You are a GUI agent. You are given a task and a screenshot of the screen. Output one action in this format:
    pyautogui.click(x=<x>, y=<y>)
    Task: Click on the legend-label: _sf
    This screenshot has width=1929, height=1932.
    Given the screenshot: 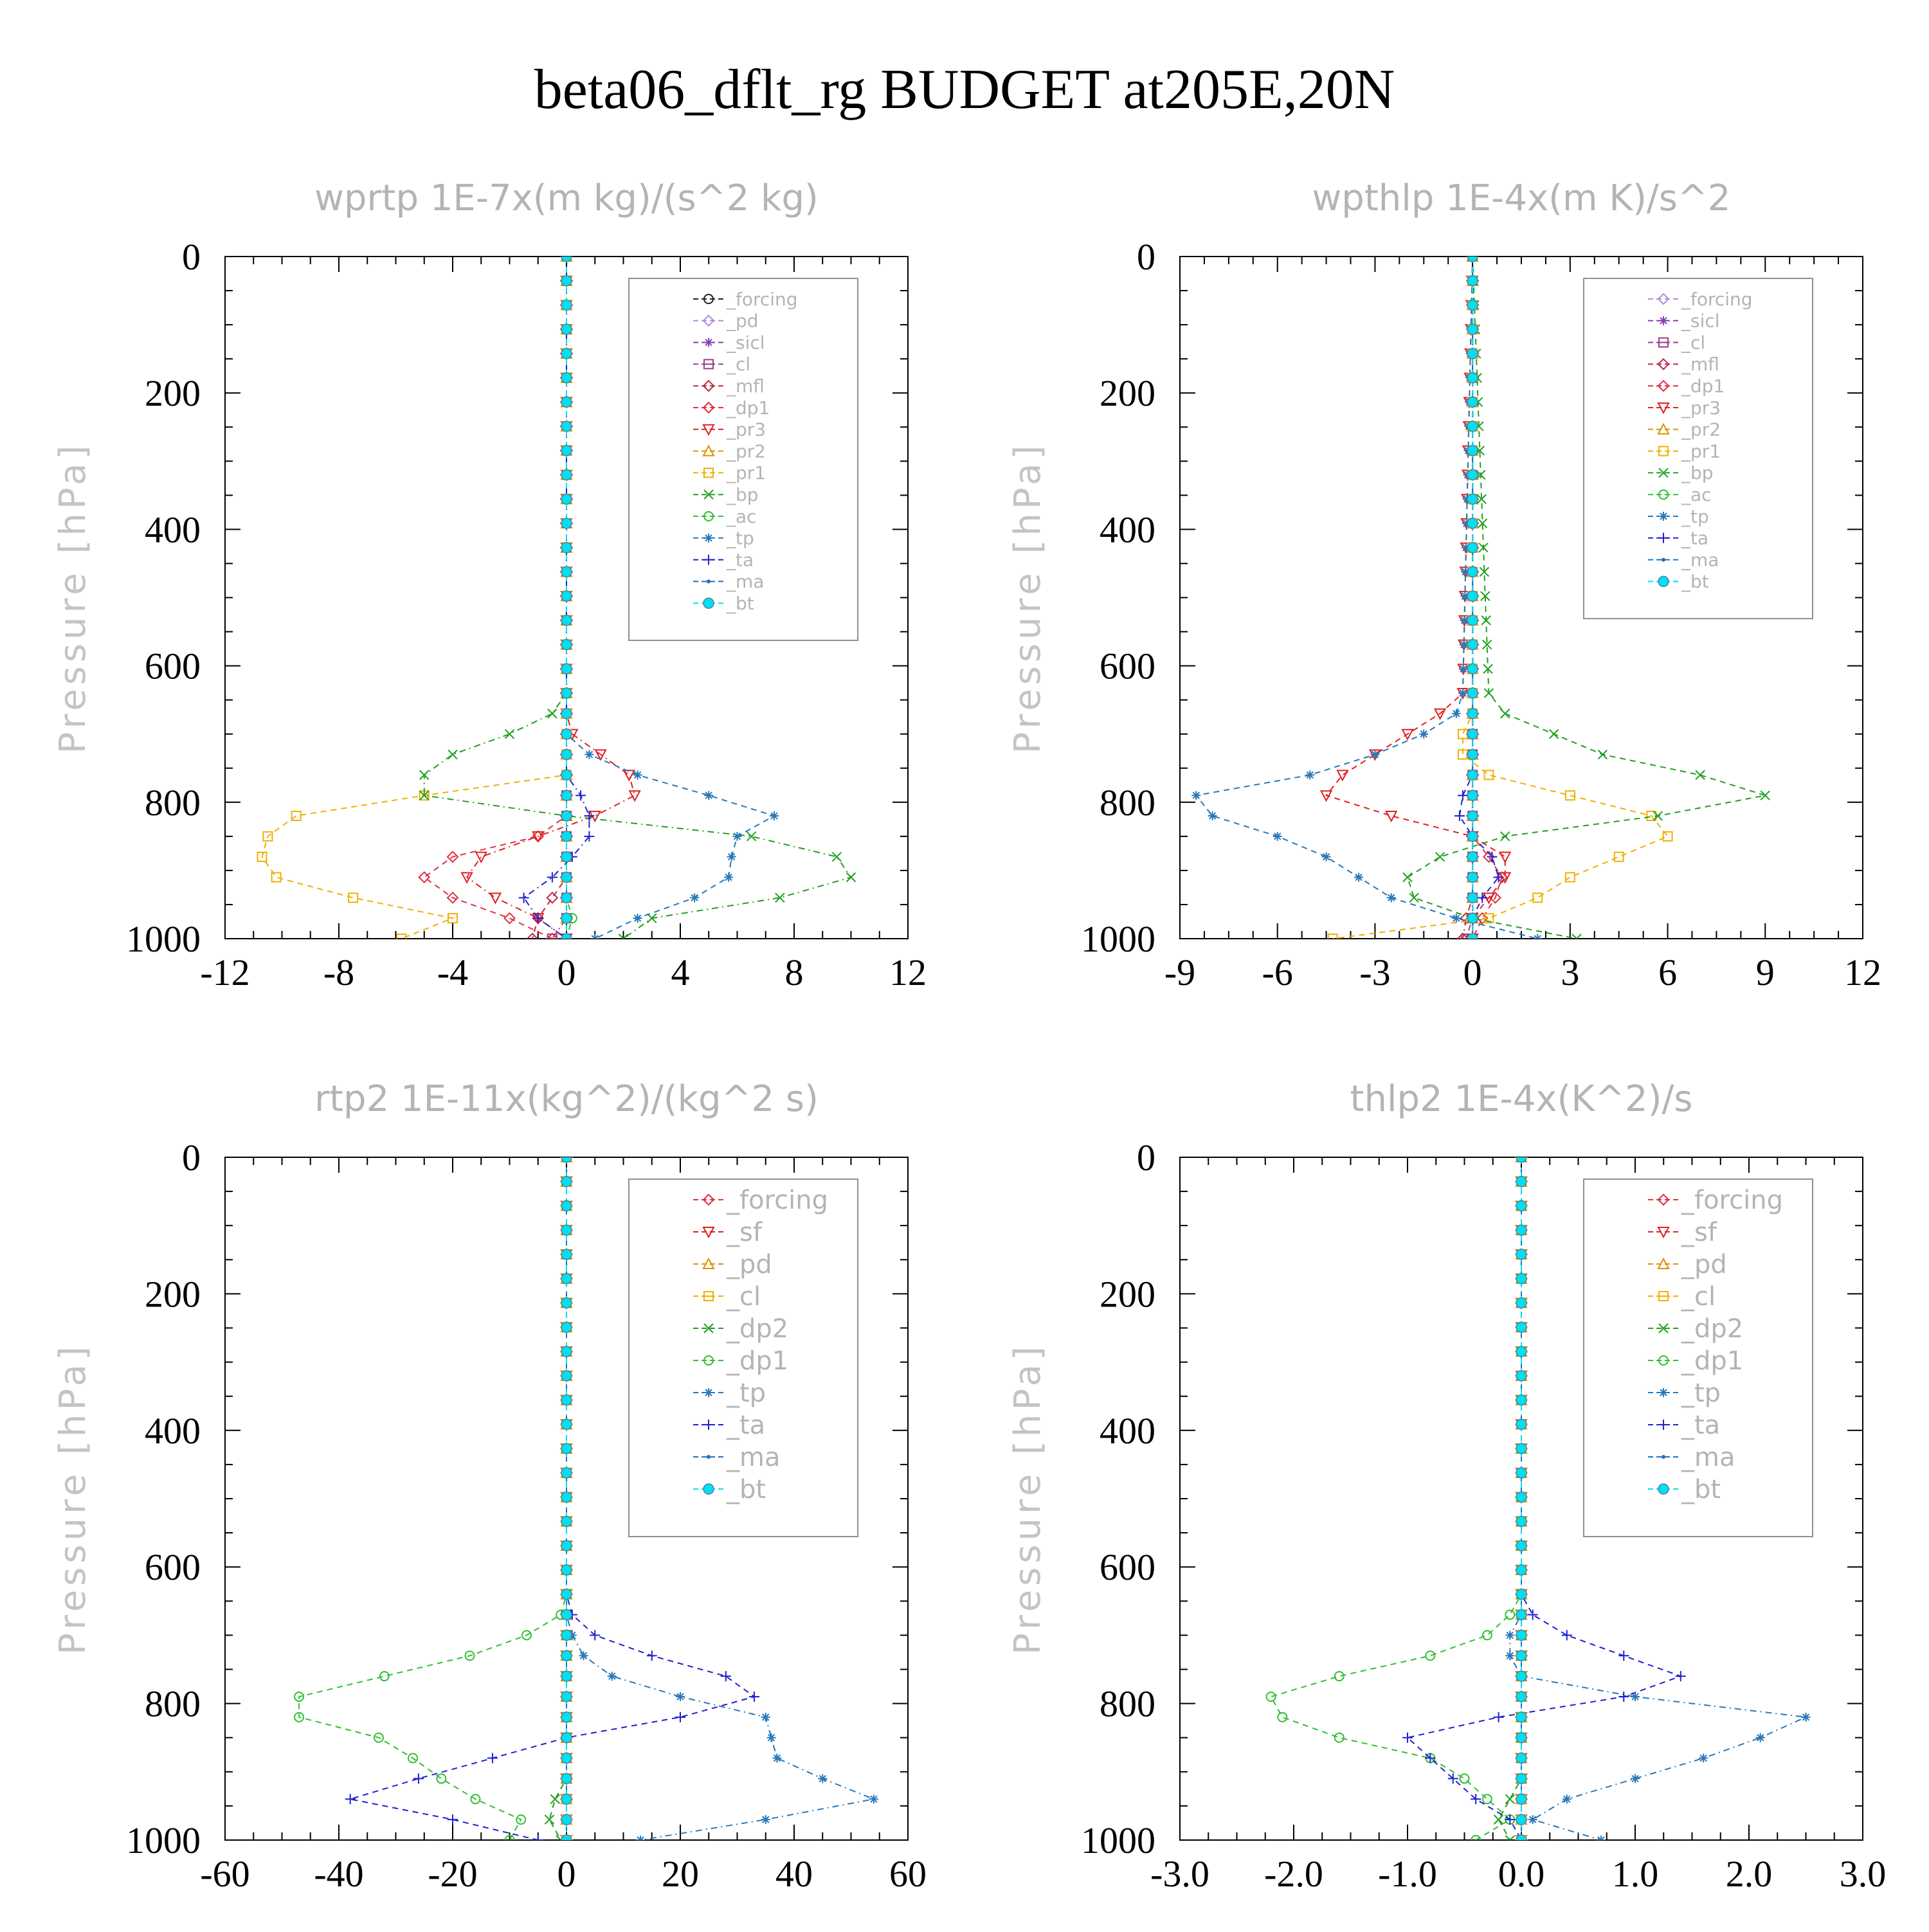 What is the action you would take?
    pyautogui.click(x=744, y=1232)
    